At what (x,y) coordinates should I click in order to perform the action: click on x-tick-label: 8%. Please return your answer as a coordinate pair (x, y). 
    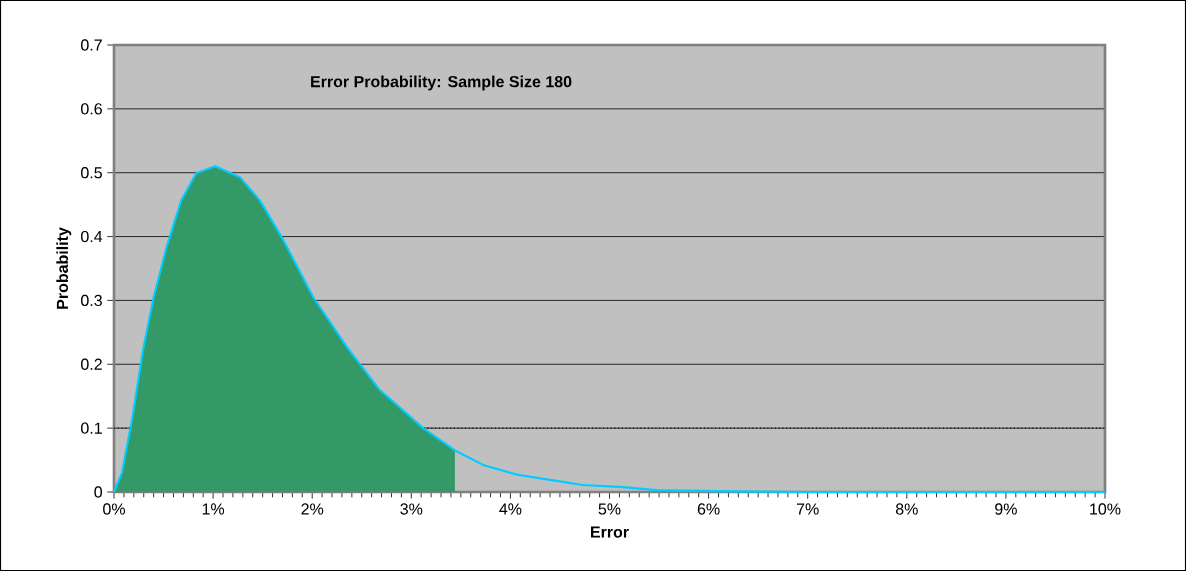
    Looking at the image, I should click on (906, 509).